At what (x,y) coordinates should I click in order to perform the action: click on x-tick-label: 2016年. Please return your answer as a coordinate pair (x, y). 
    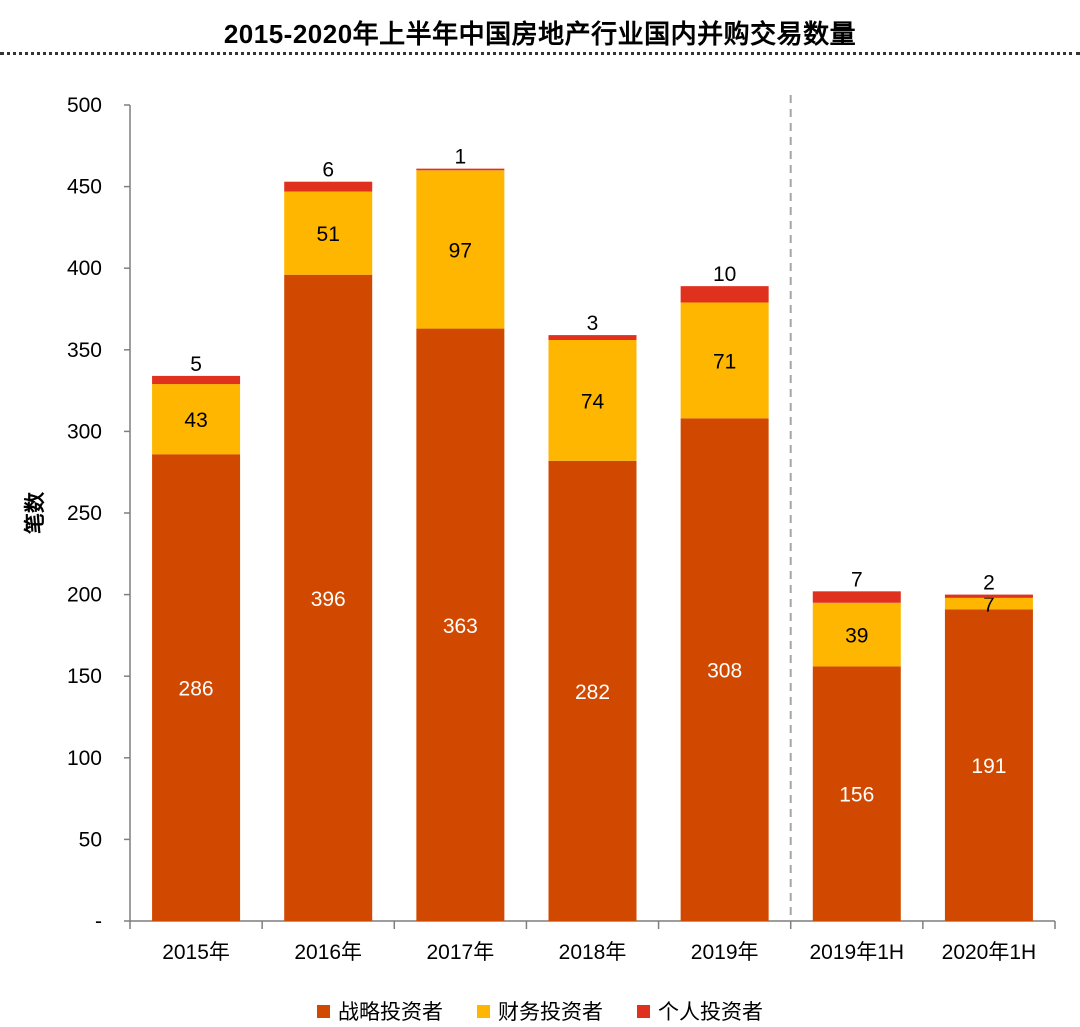
    Looking at the image, I should click on (328, 952).